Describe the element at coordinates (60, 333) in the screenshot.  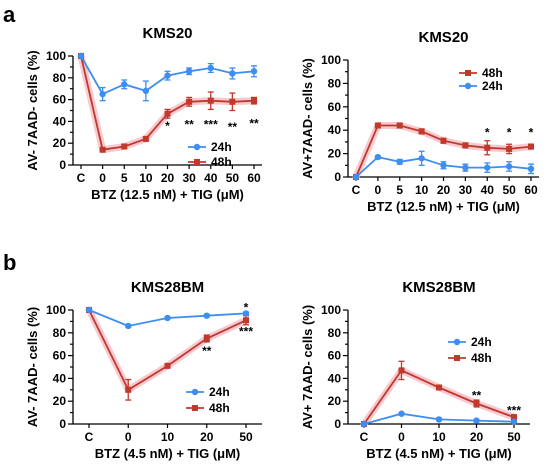
I see `y-tick-label: 80` at that location.